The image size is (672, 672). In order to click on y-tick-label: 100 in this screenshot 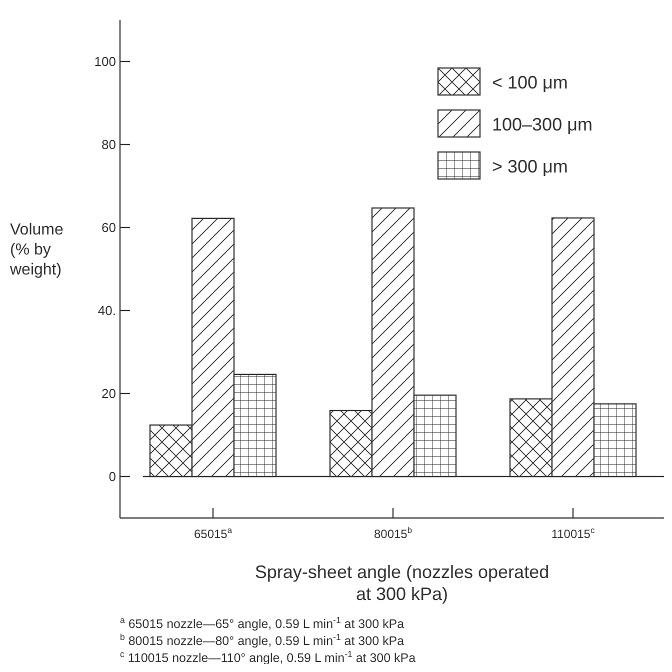, I will do `click(105, 62)`.